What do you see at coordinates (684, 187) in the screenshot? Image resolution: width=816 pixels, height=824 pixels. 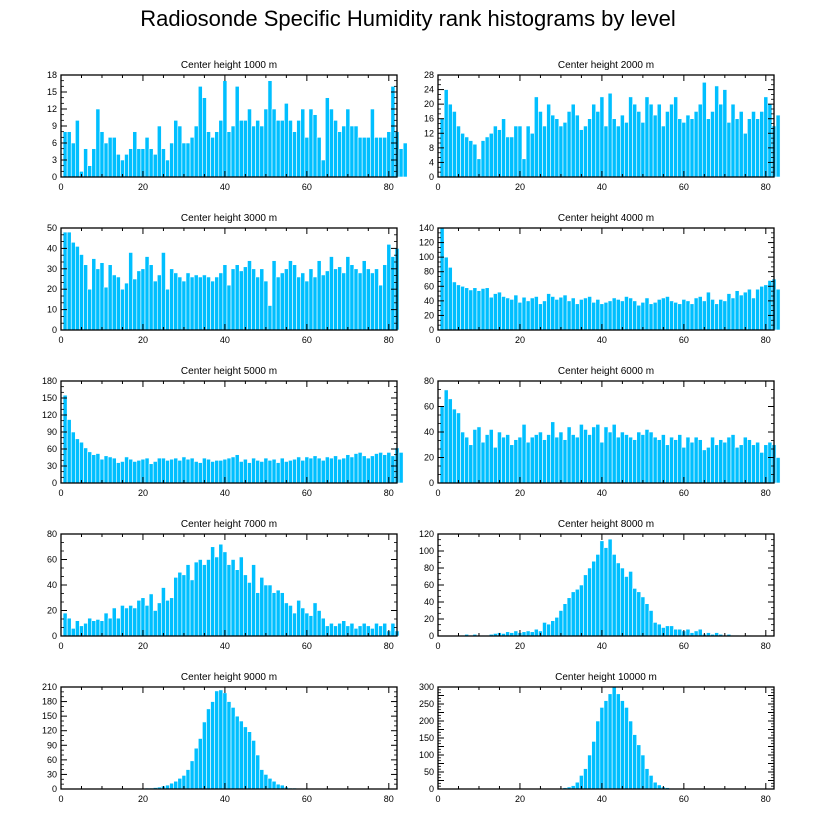 I see `x-tick-label: 60` at bounding box center [684, 187].